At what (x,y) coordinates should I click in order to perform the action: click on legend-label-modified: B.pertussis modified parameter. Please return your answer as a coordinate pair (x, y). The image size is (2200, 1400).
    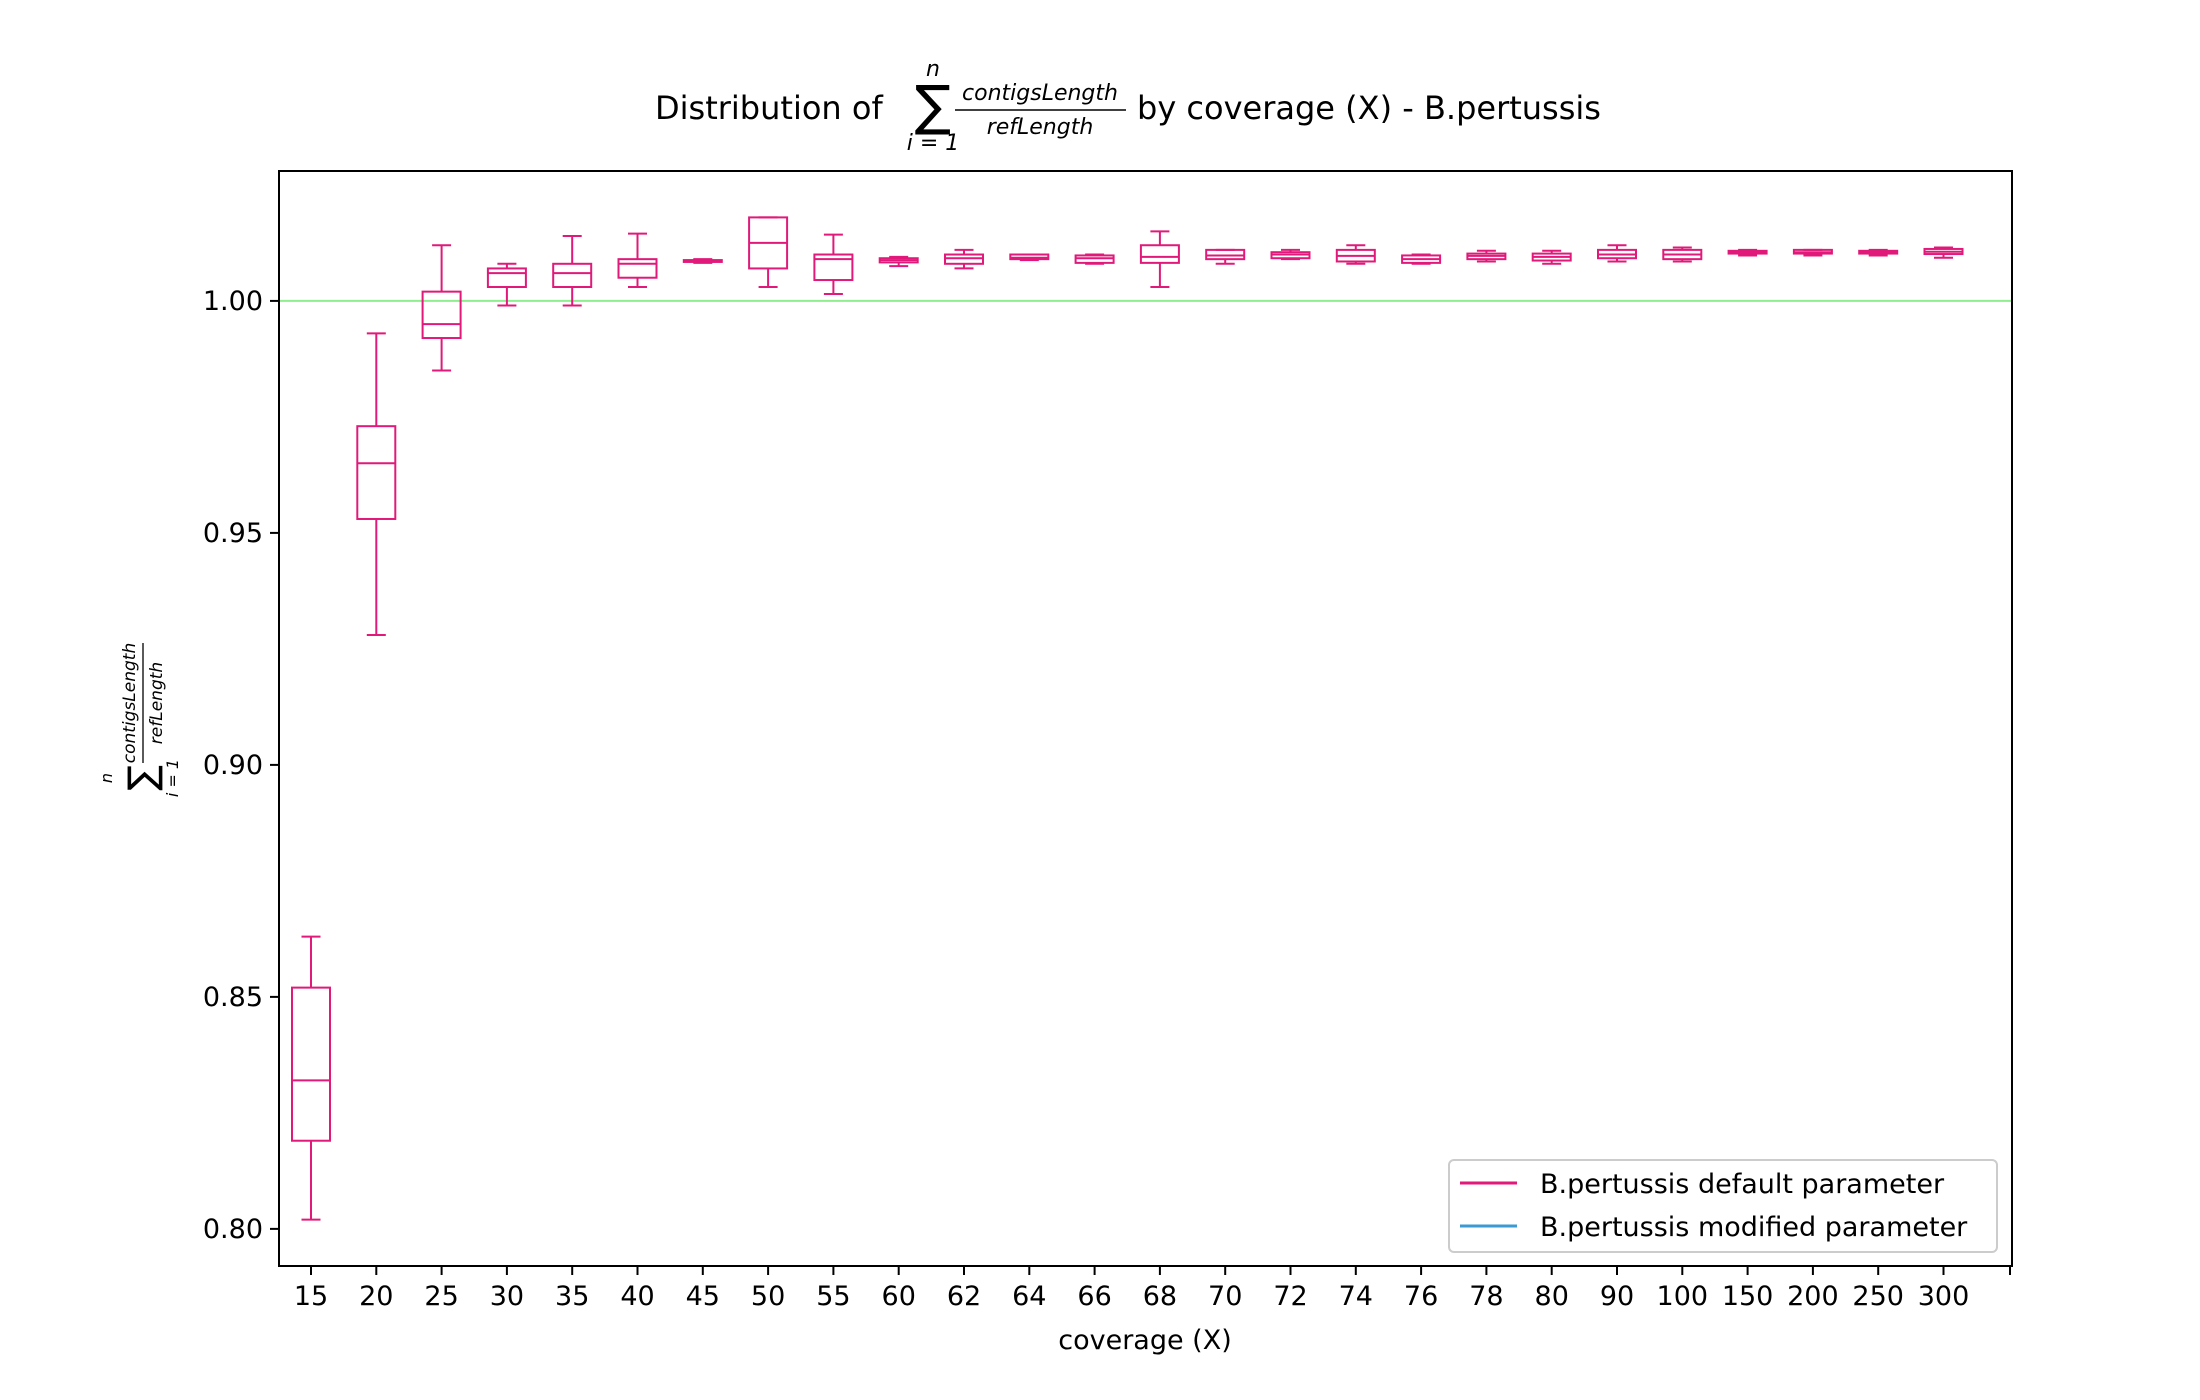
    Looking at the image, I should click on (1754, 1227).